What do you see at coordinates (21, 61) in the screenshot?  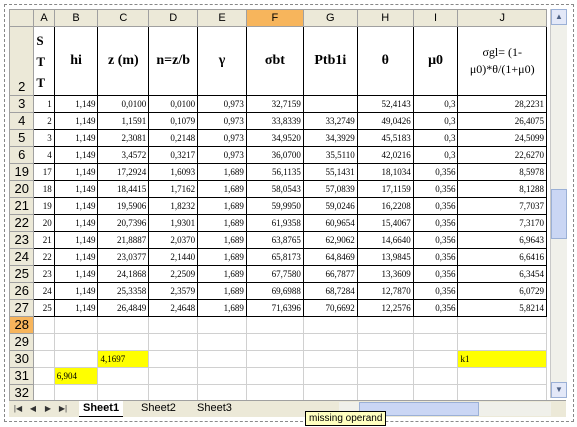 I see `row-header: 2` at bounding box center [21, 61].